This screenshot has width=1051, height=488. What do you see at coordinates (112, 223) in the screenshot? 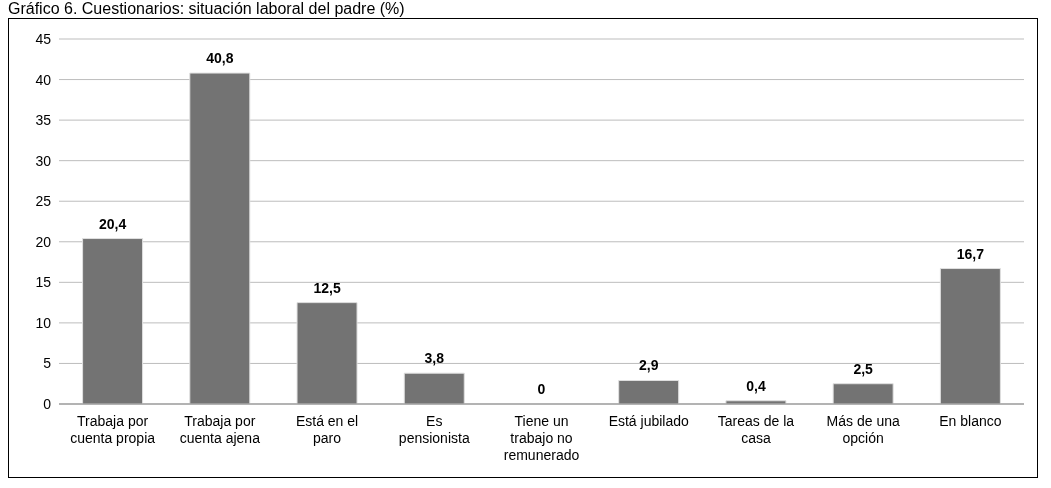
I see `data-label: 20,4` at bounding box center [112, 223].